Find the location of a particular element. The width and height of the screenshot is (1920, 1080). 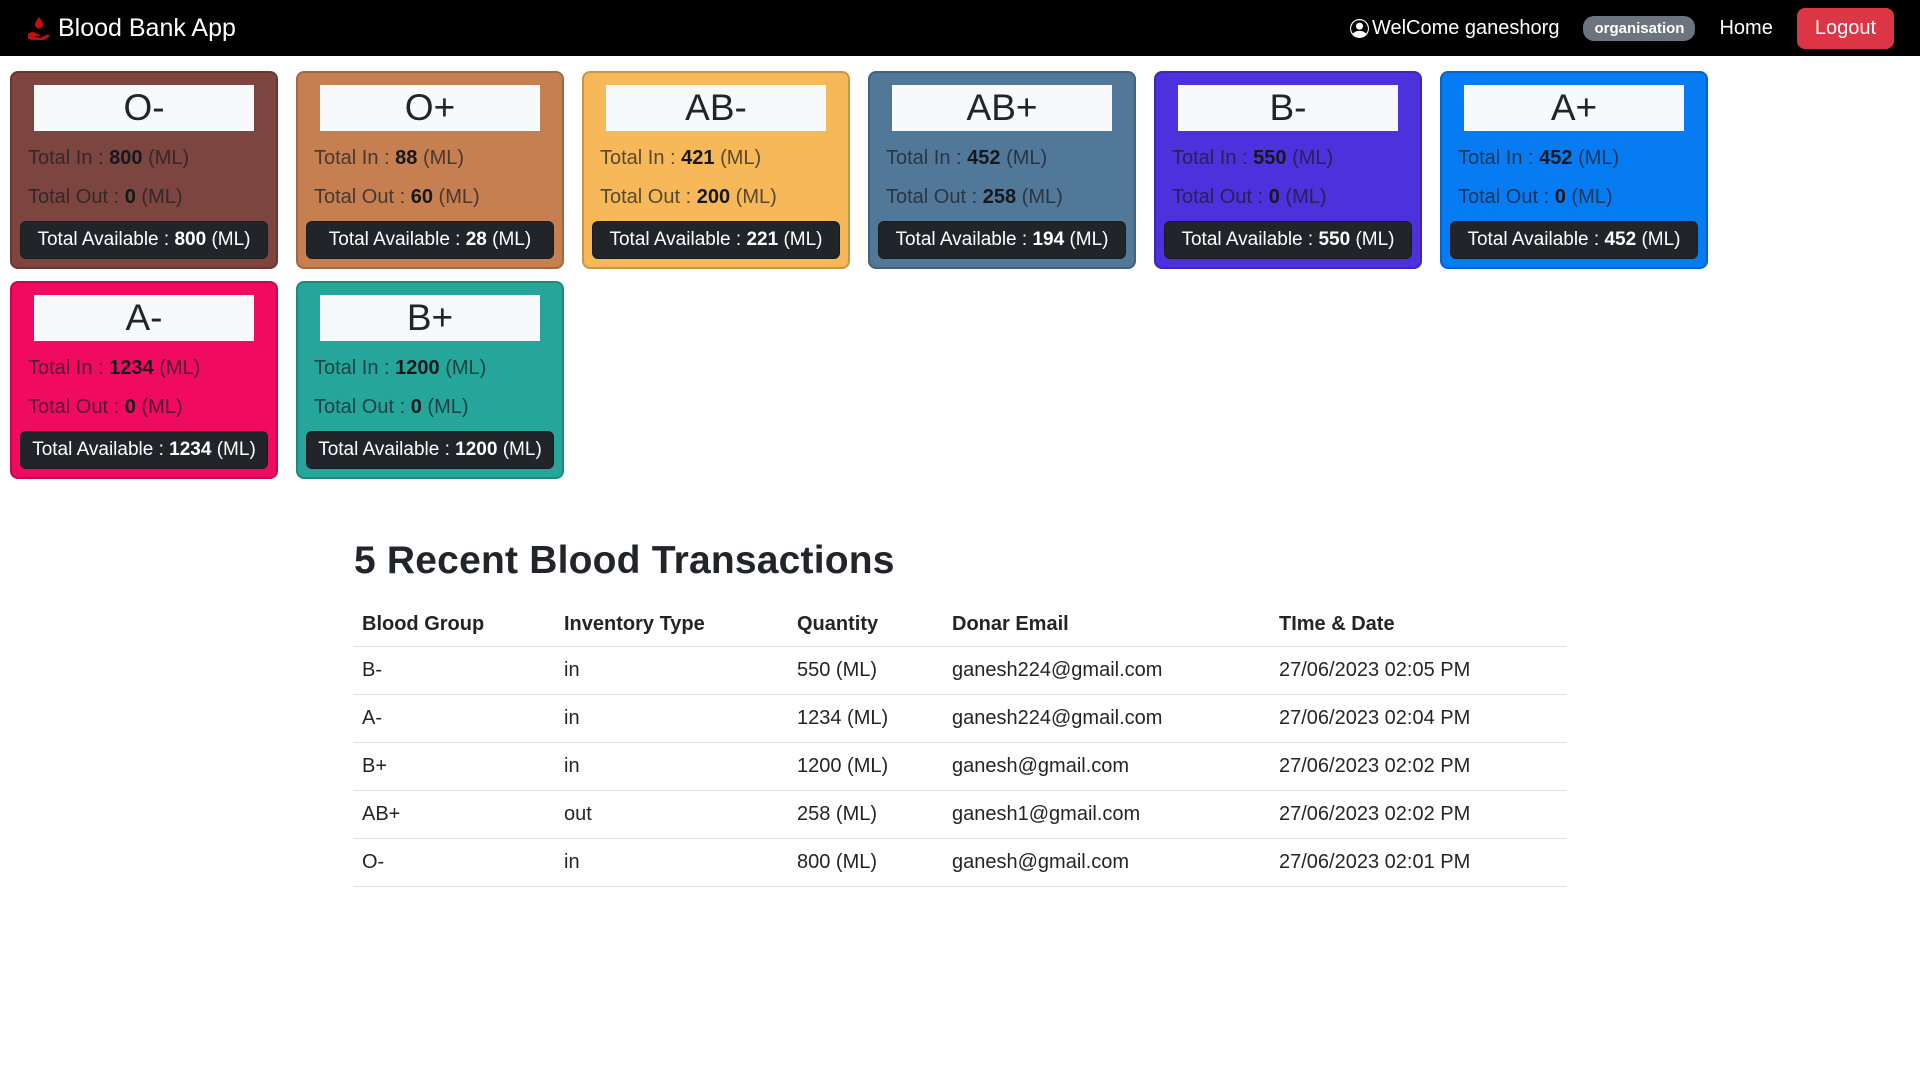

total-available-footer: Total Available : 1200 (ML) is located at coordinates (430, 450).